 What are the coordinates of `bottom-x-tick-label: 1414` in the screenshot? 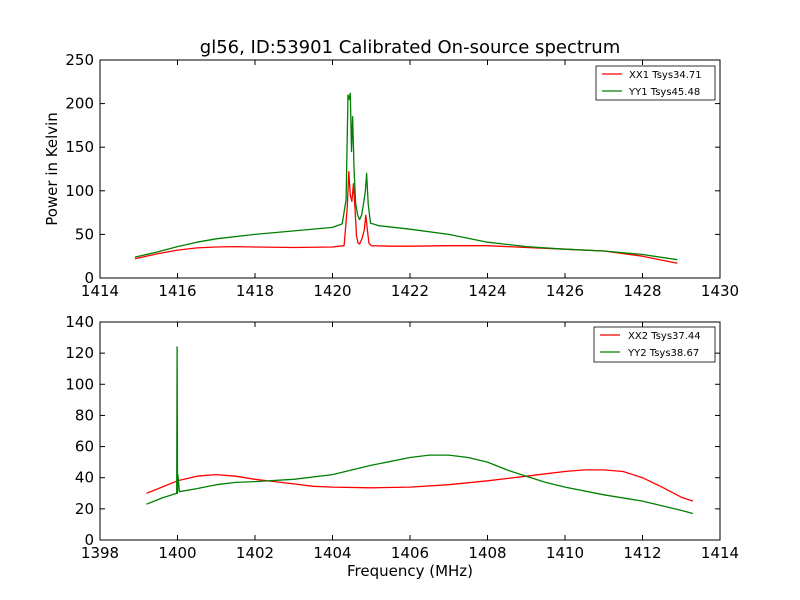 It's located at (720, 553).